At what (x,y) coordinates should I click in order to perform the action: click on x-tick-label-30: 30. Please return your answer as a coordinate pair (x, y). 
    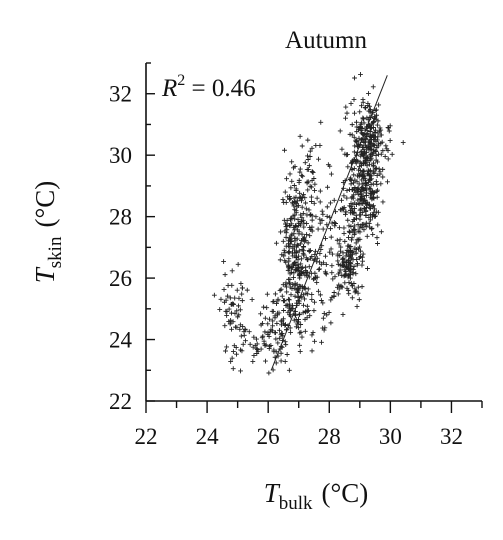
    Looking at the image, I should click on (390, 436).